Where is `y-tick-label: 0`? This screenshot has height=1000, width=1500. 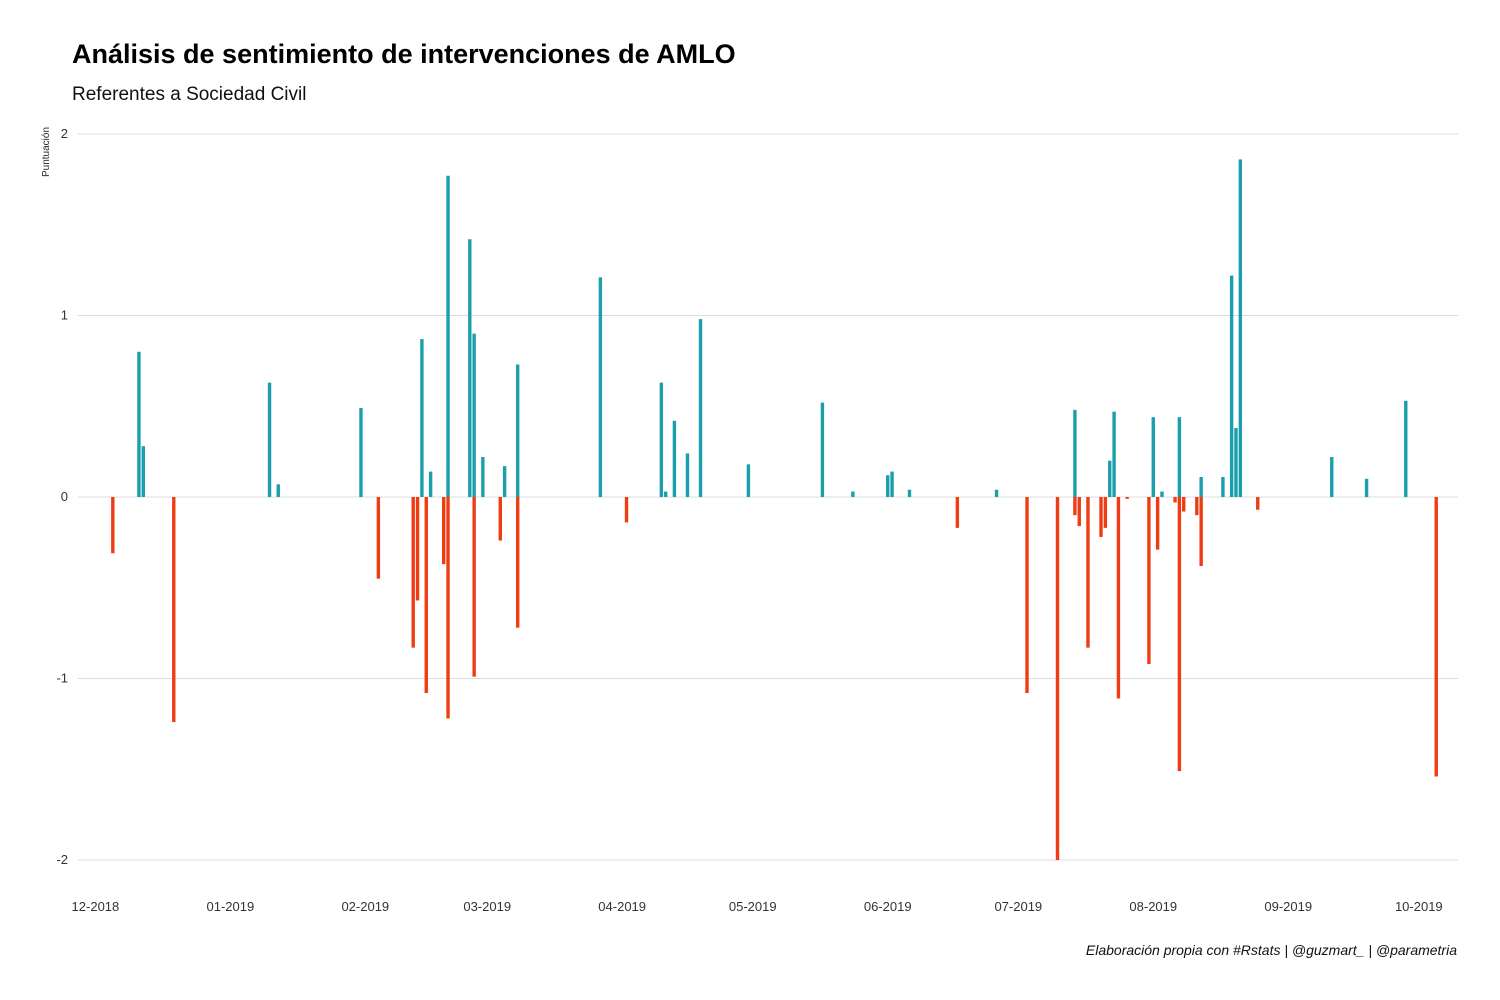 y-tick-label: 0 is located at coordinates (64, 496).